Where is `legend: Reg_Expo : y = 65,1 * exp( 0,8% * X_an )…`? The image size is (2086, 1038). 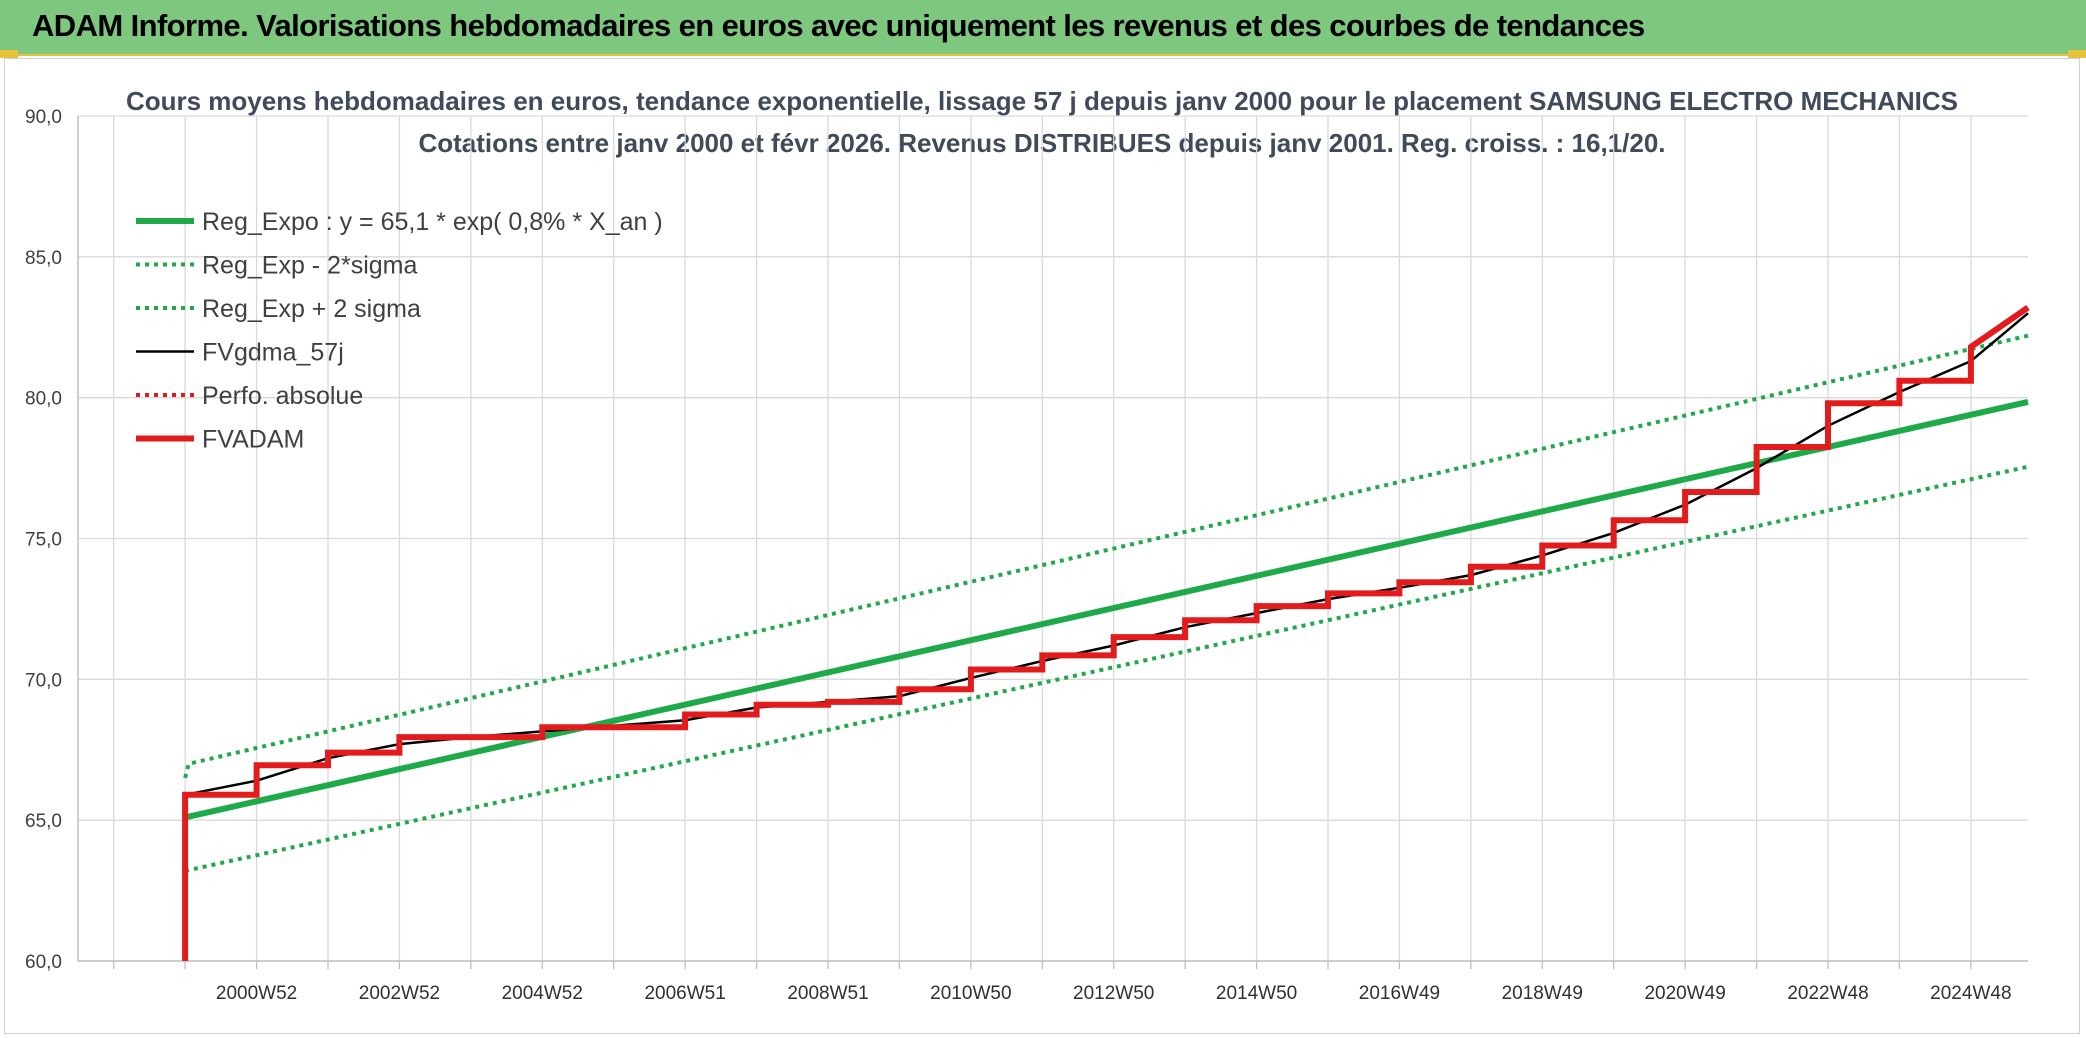 legend: Reg_Expo : y = 65,1 * exp( 0,8% * X_an )… is located at coordinates (399, 331).